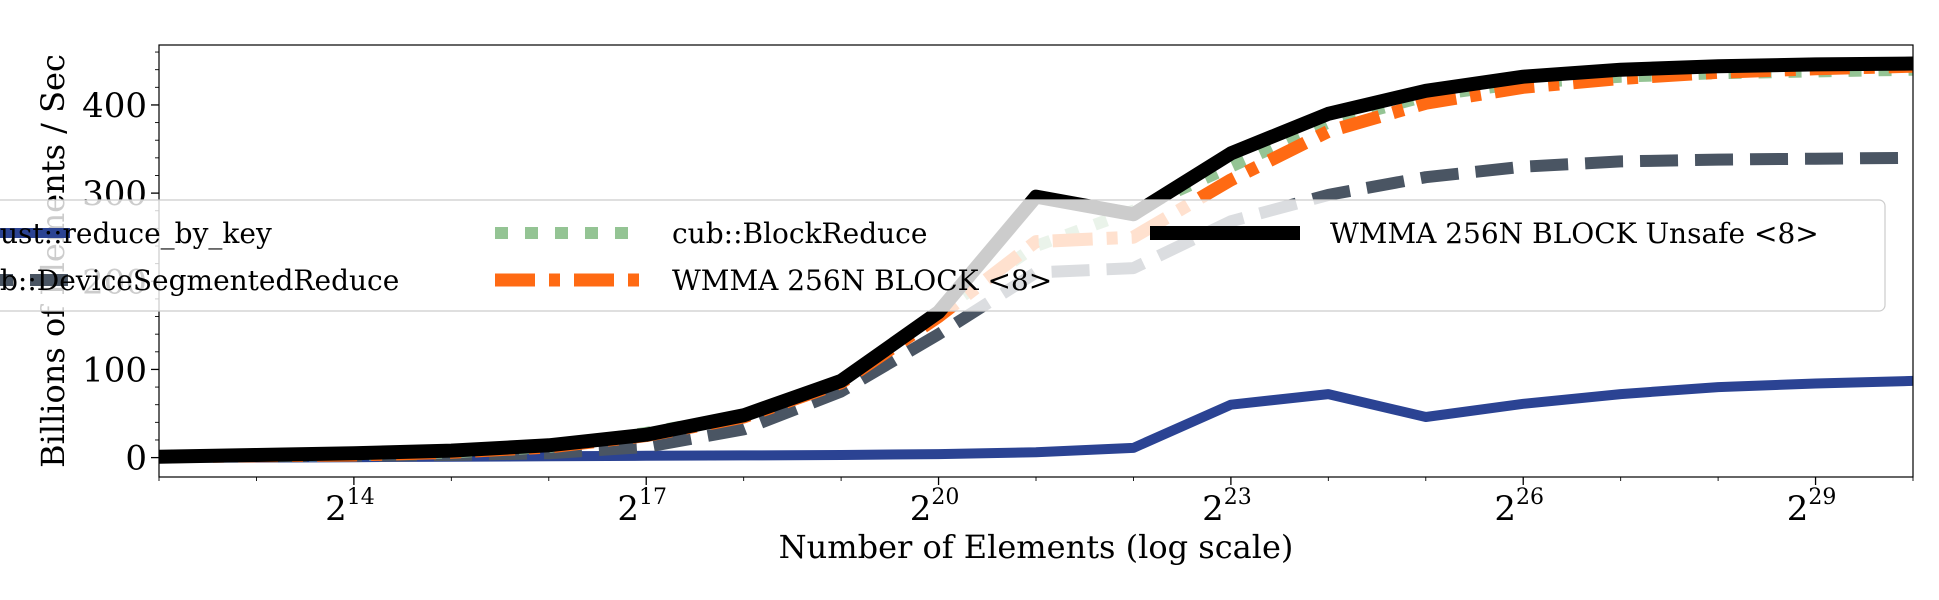  I want to click on x-tick-label: 223, so click(1227, 507).